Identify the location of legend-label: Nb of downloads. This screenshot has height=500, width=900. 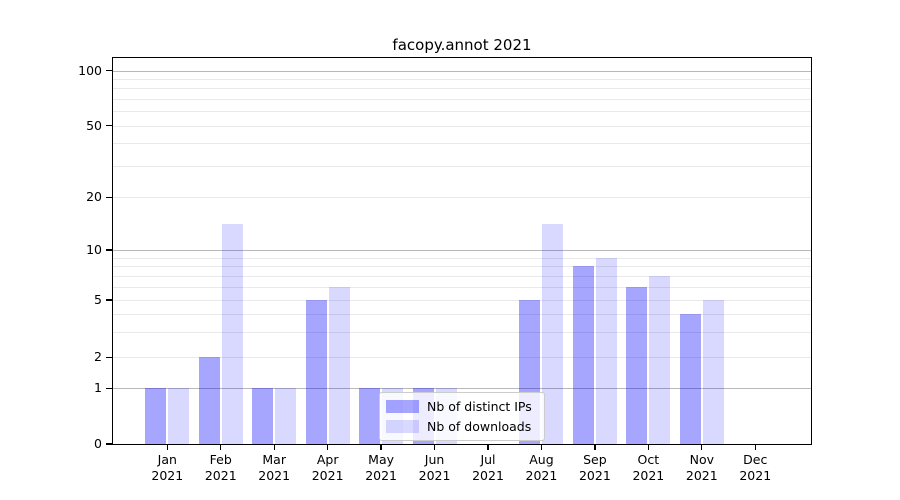
(479, 426).